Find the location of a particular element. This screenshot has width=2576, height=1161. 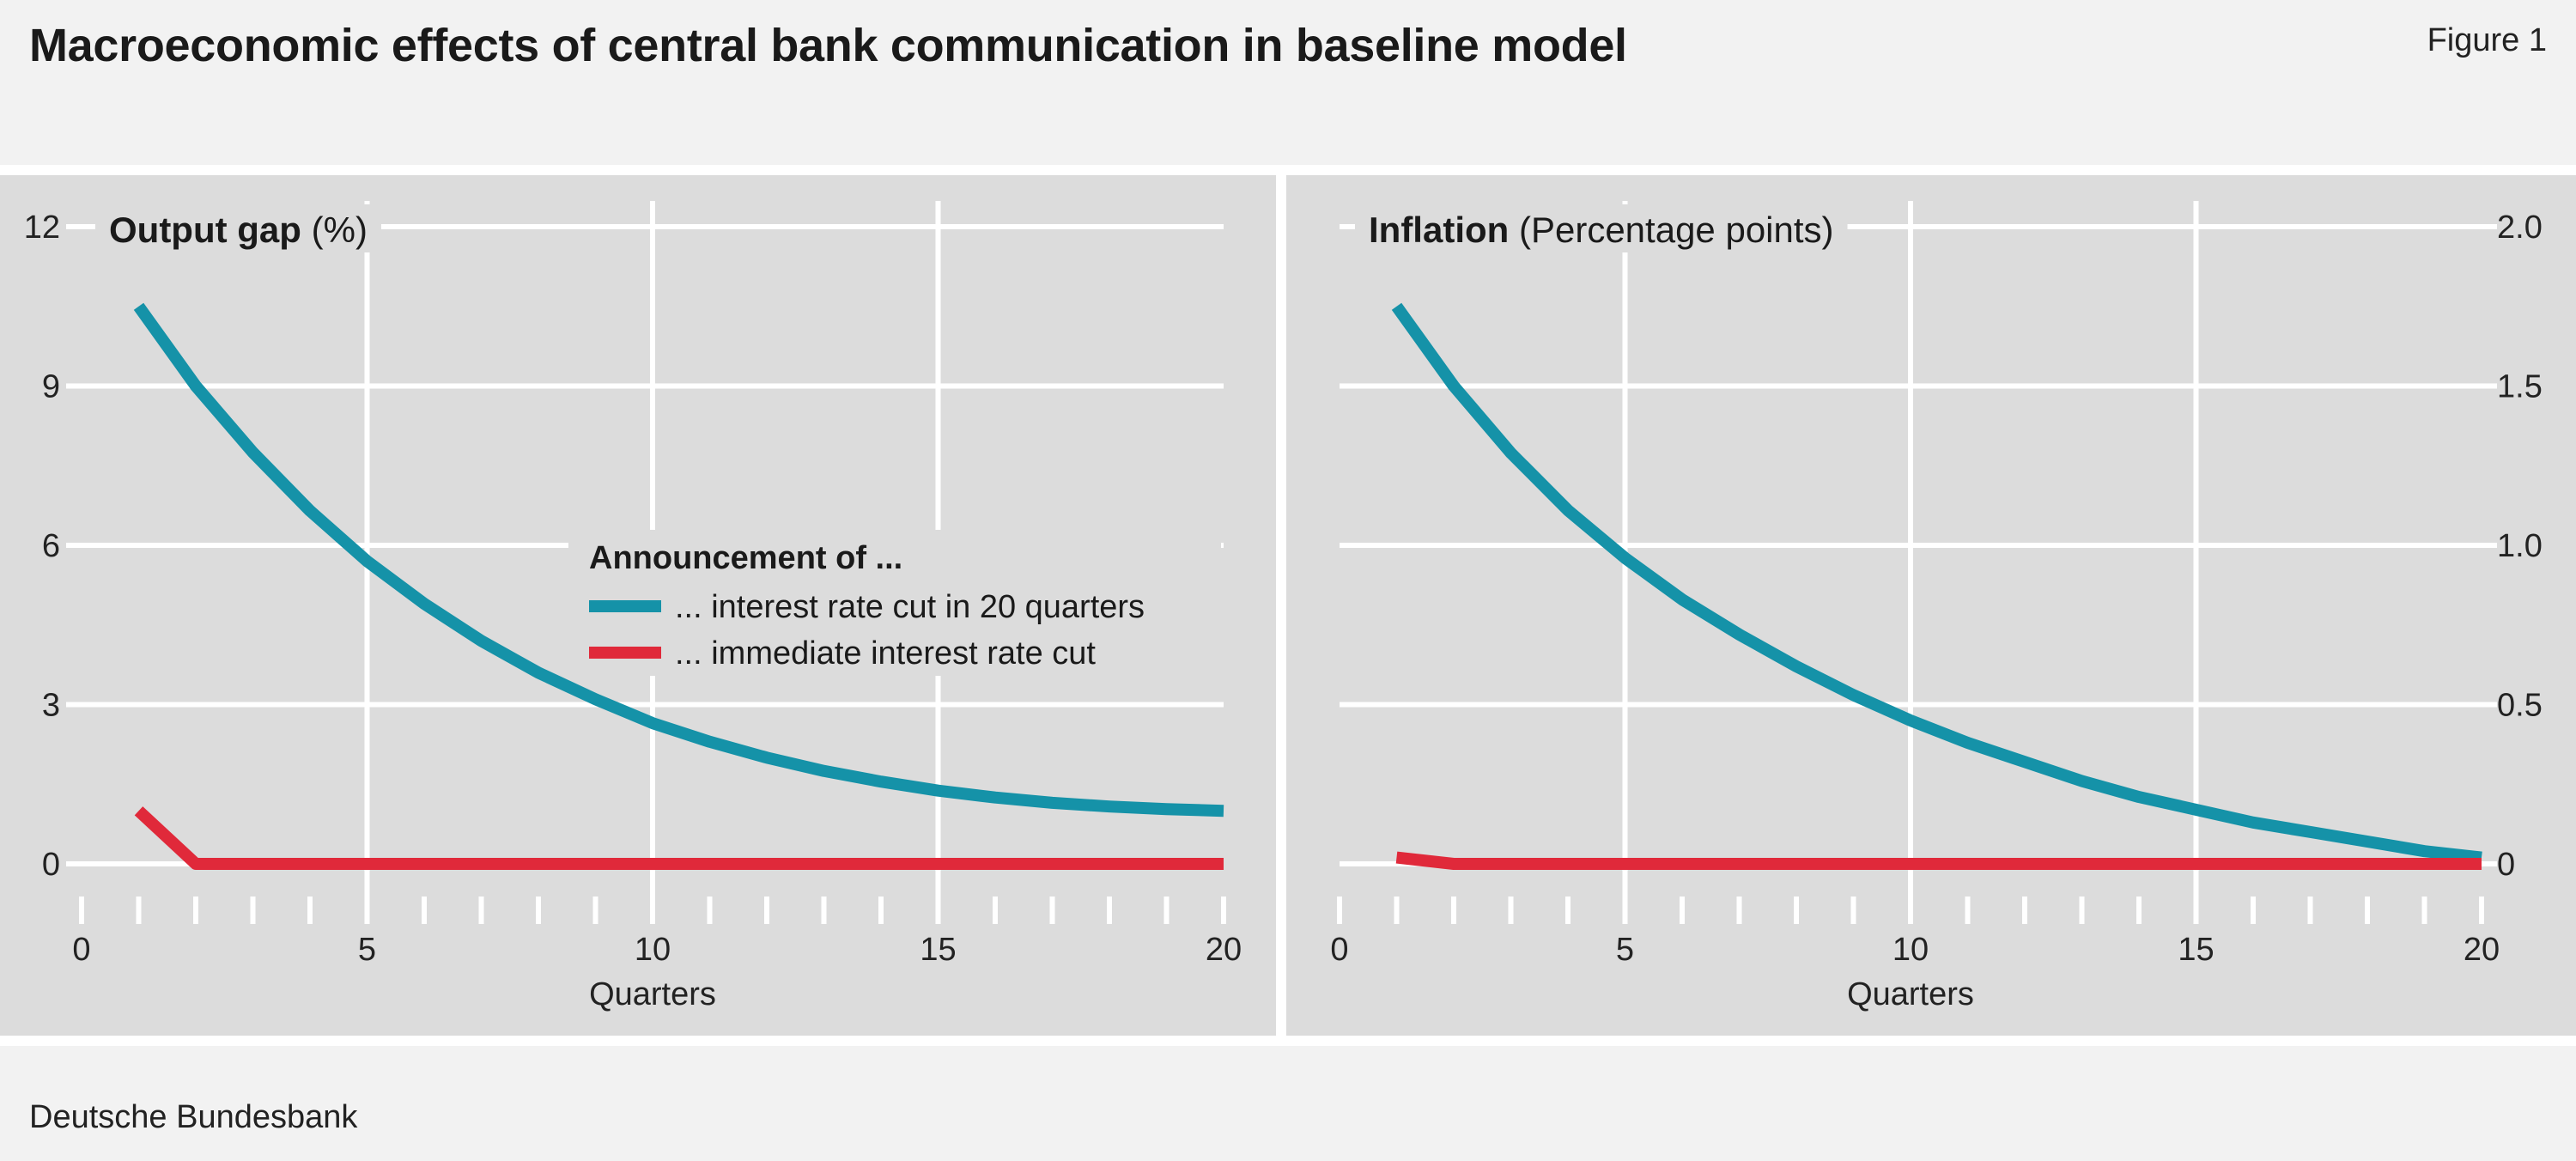

panel-title-bold: Output gap is located at coordinates (205, 230).